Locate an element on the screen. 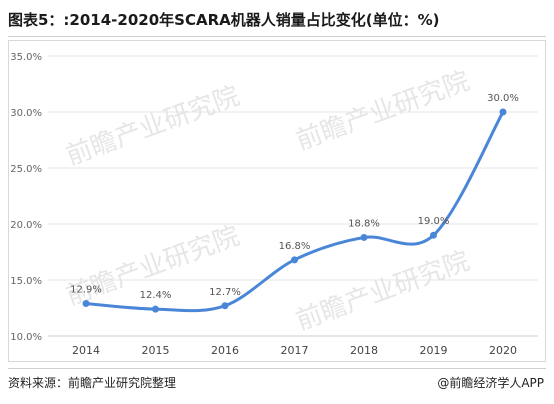  y-tick-label: 25.0% is located at coordinates (26, 169).